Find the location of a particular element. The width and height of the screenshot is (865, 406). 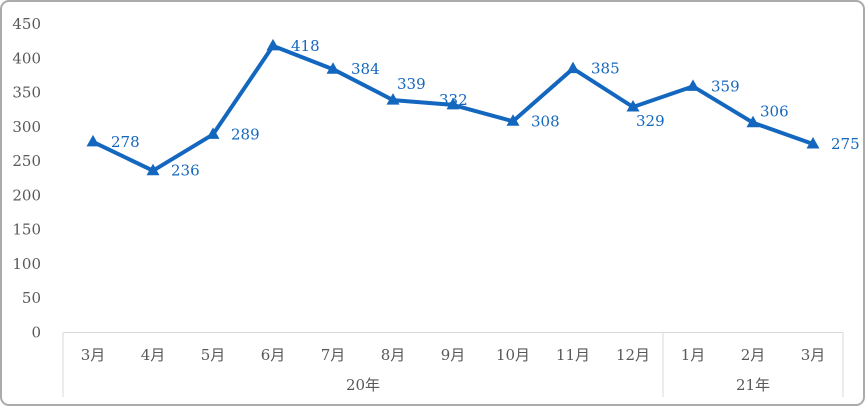

y-axis-tick-label: 150 is located at coordinates (26, 230).